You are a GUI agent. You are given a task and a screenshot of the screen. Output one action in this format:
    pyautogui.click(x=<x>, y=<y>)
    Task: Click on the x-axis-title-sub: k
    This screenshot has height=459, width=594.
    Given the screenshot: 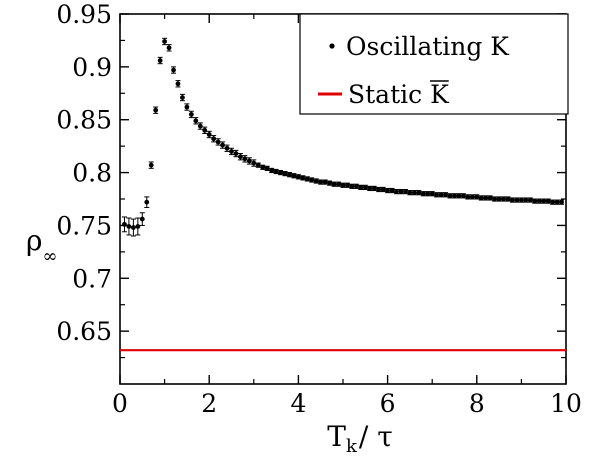 What is the action you would take?
    pyautogui.click(x=352, y=446)
    